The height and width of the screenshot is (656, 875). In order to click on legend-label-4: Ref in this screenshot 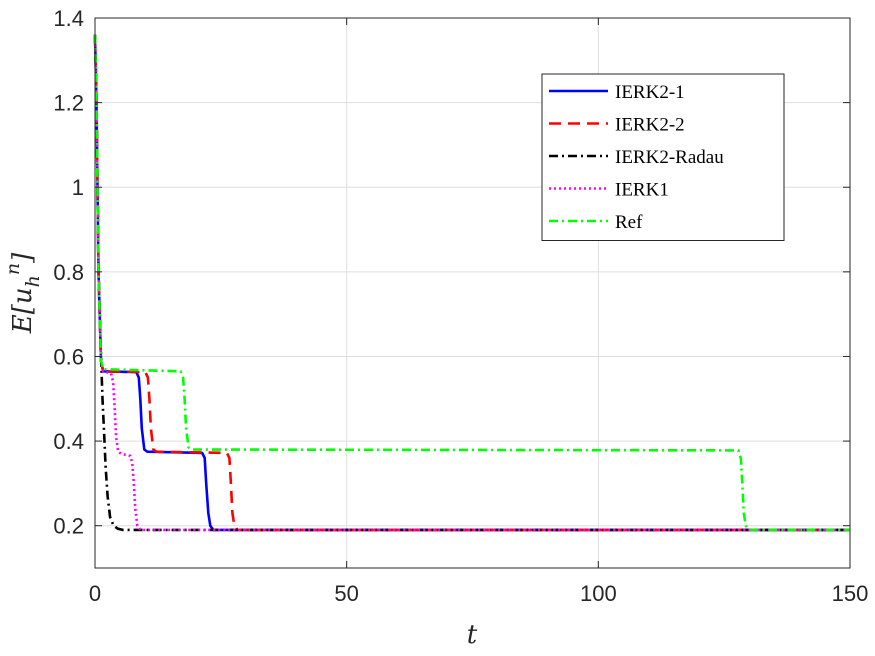, I will do `click(629, 222)`.